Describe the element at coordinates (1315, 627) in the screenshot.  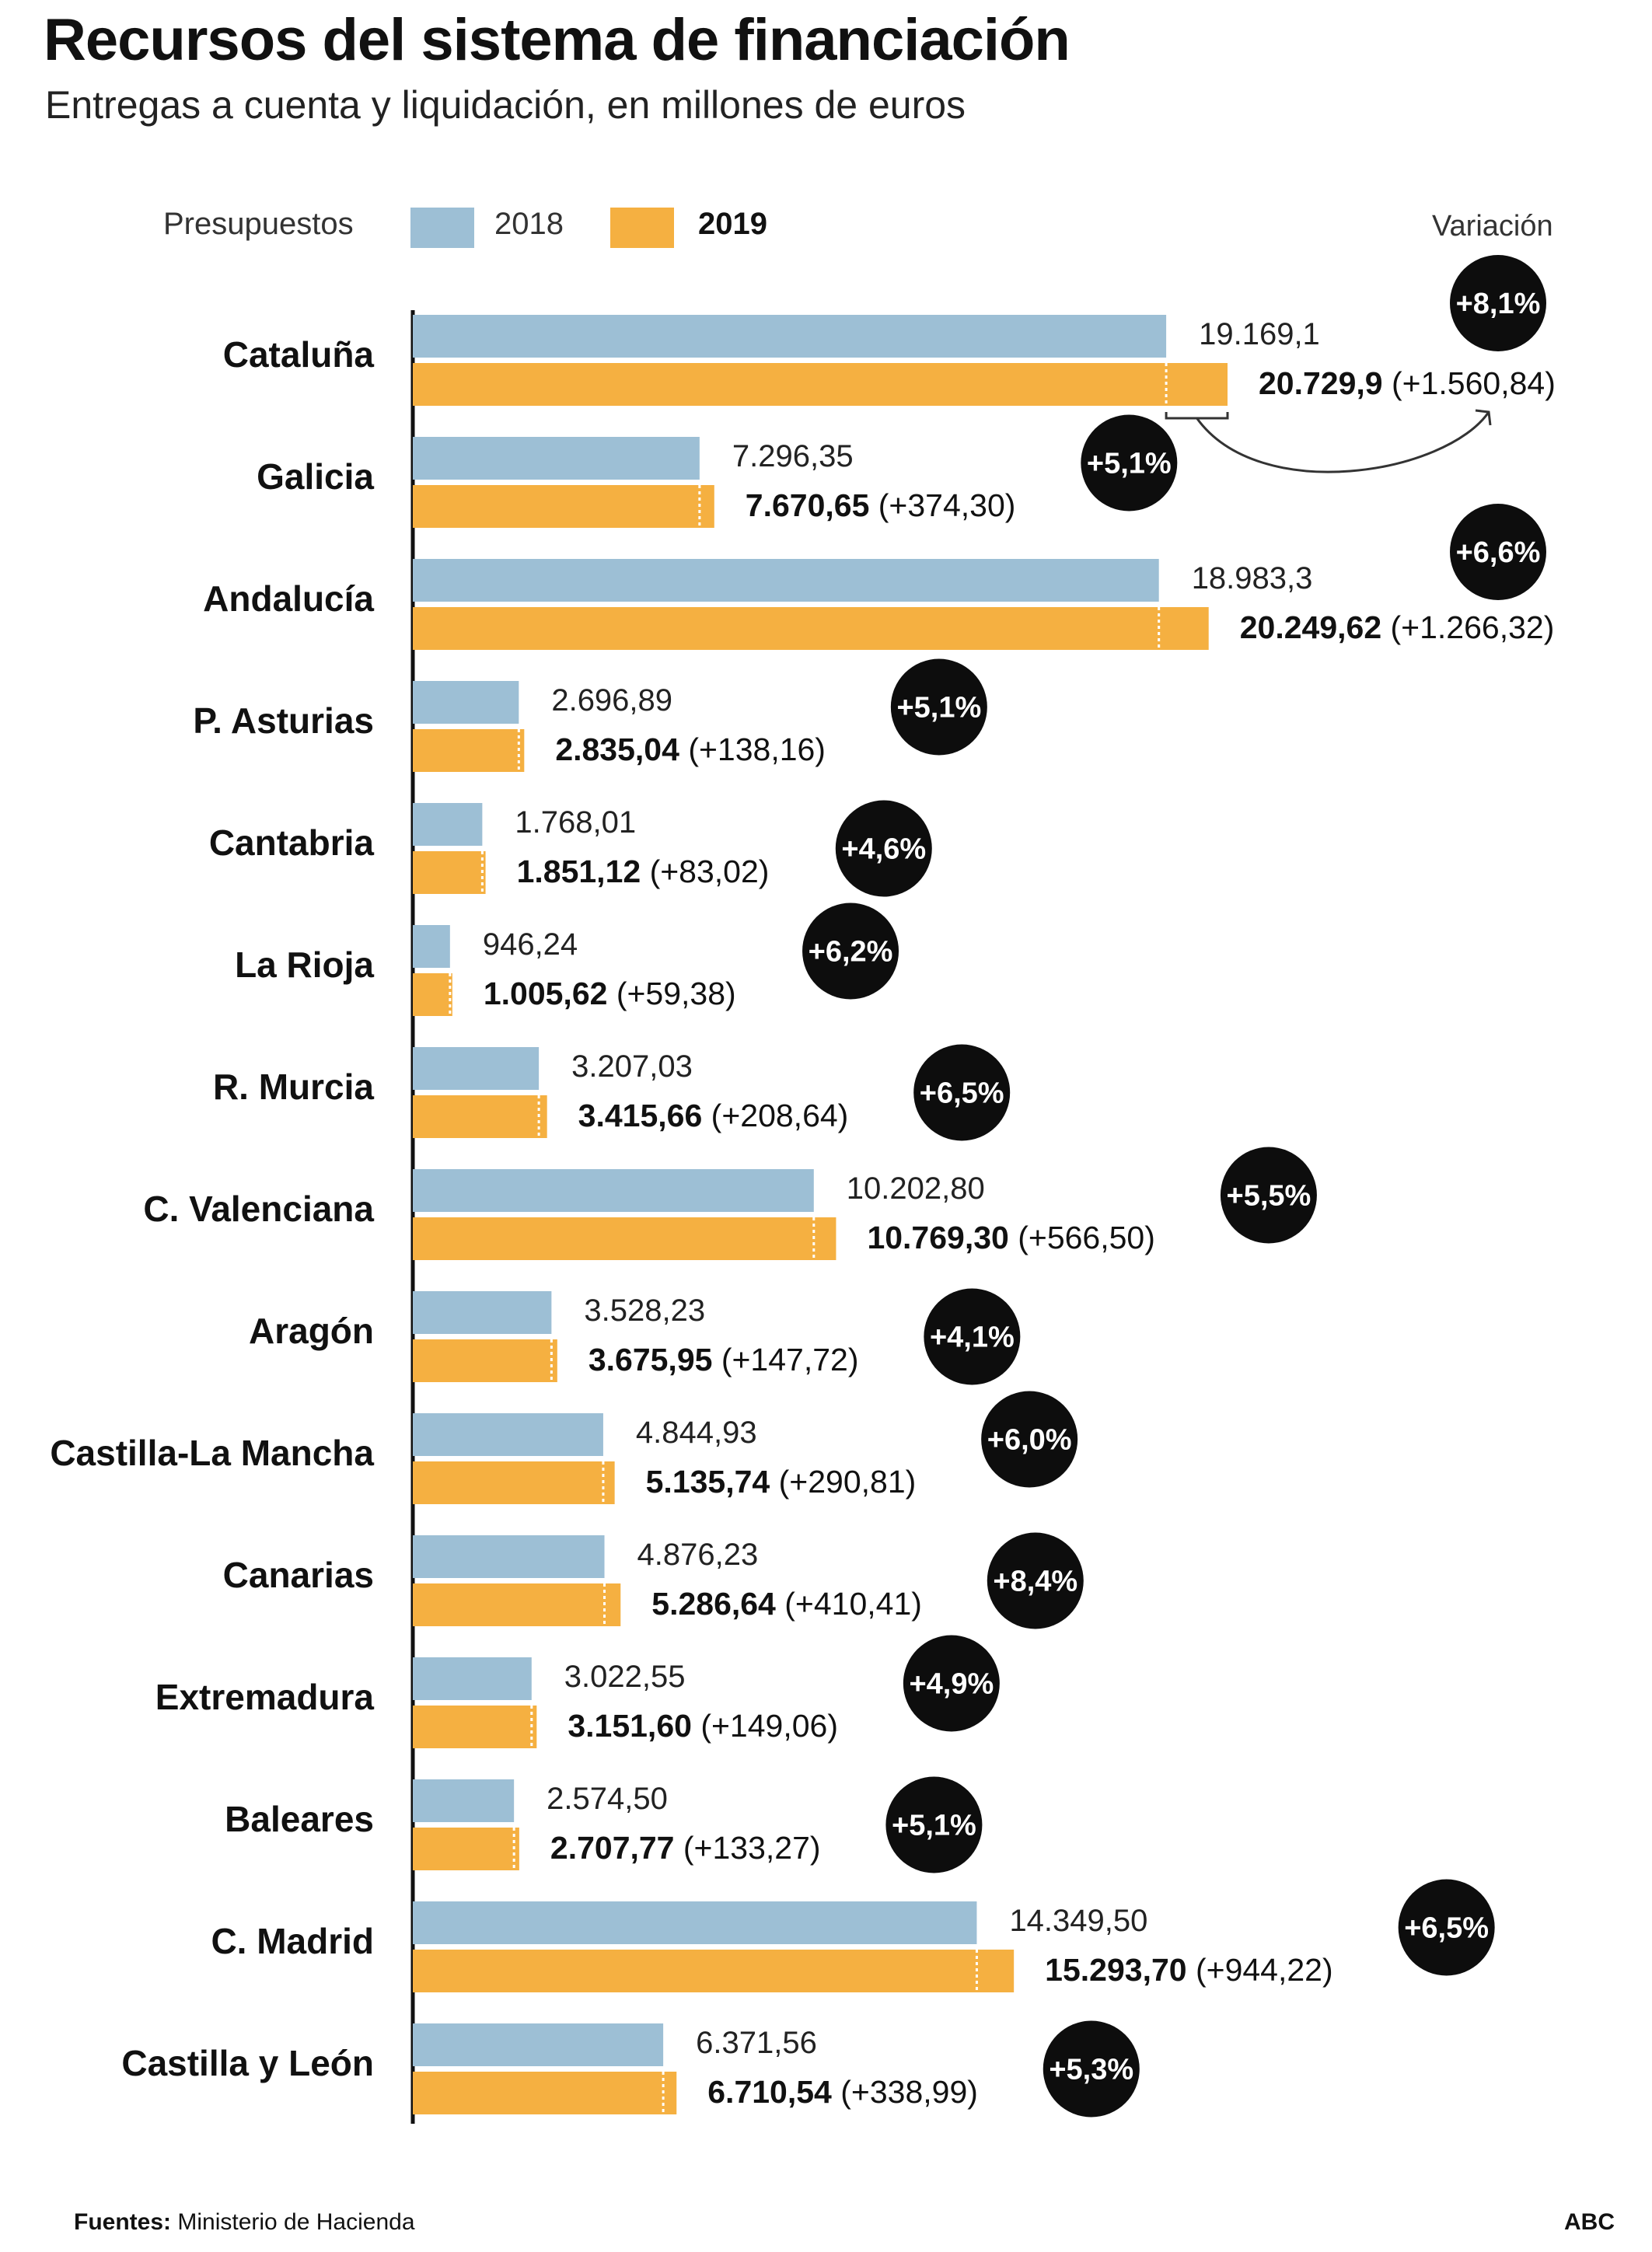
I see `value-2019: 20.249,62` at that location.